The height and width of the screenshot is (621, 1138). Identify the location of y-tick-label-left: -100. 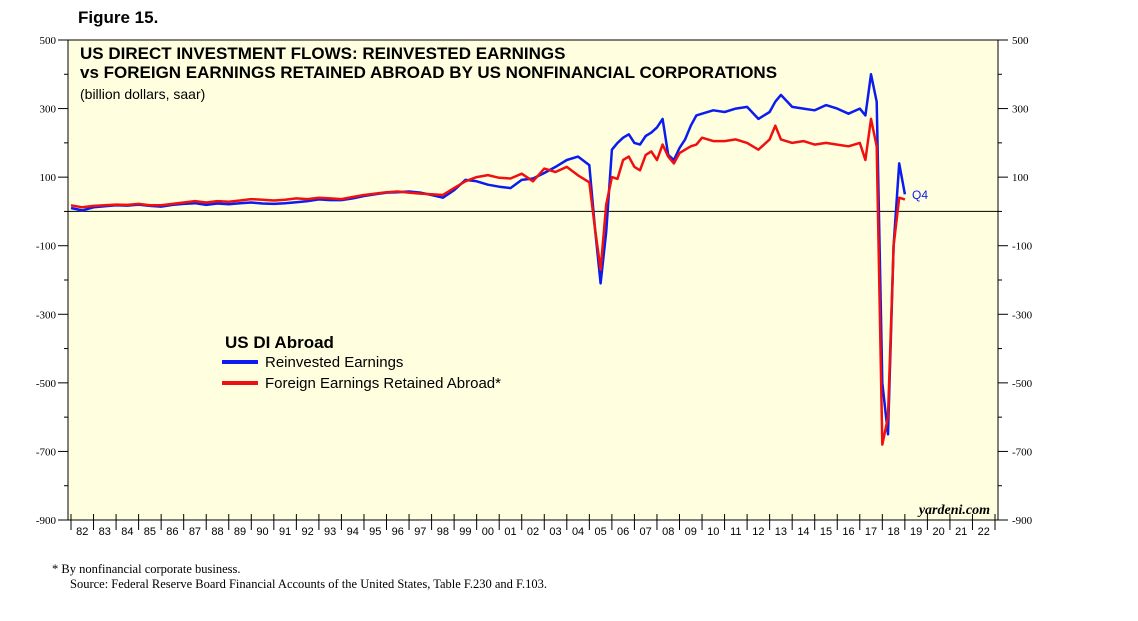
(46, 247).